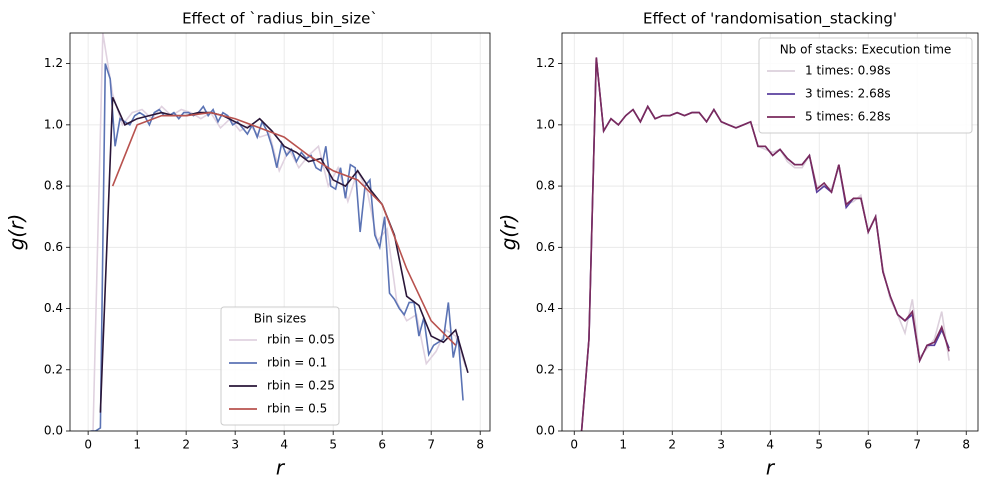 Image resolution: width=989 pixels, height=490 pixels. Describe the element at coordinates (297, 363) in the screenshot. I see `legend-label: rbin = 0.1` at that location.